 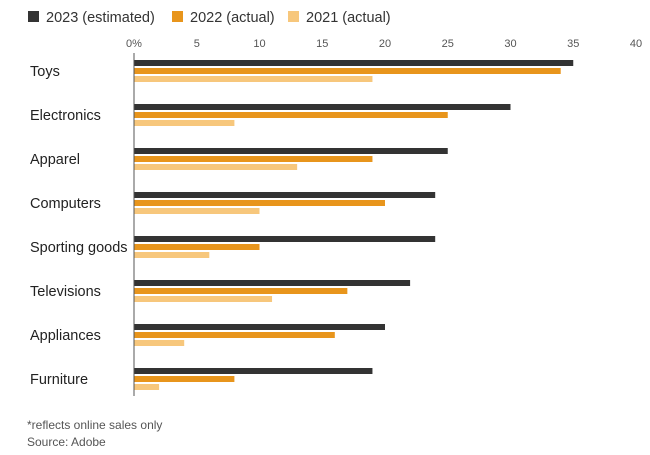 I want to click on x-tick-label: 25, so click(x=448, y=44).